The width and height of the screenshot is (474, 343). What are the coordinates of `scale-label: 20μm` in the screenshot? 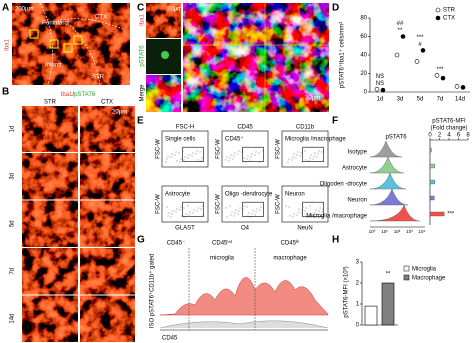 It's located at (119, 113).